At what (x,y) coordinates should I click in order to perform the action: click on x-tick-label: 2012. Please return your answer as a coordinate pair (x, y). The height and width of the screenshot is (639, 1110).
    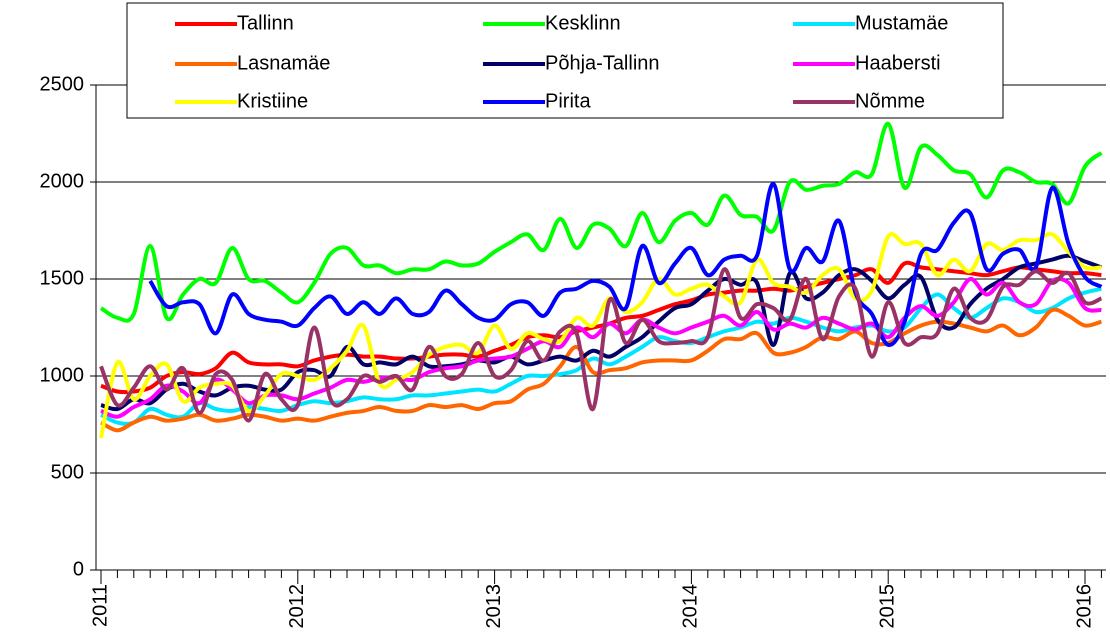
    Looking at the image, I should click on (297, 606).